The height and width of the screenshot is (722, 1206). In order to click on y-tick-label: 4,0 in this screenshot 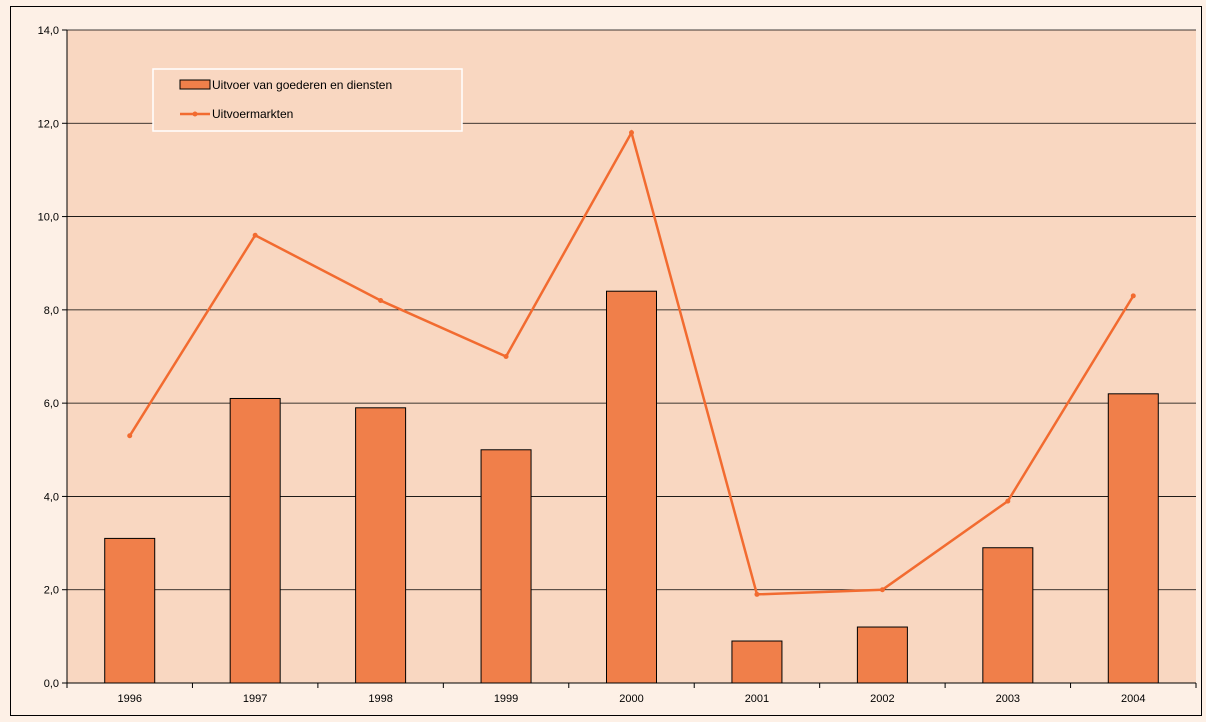, I will do `click(51, 497)`.